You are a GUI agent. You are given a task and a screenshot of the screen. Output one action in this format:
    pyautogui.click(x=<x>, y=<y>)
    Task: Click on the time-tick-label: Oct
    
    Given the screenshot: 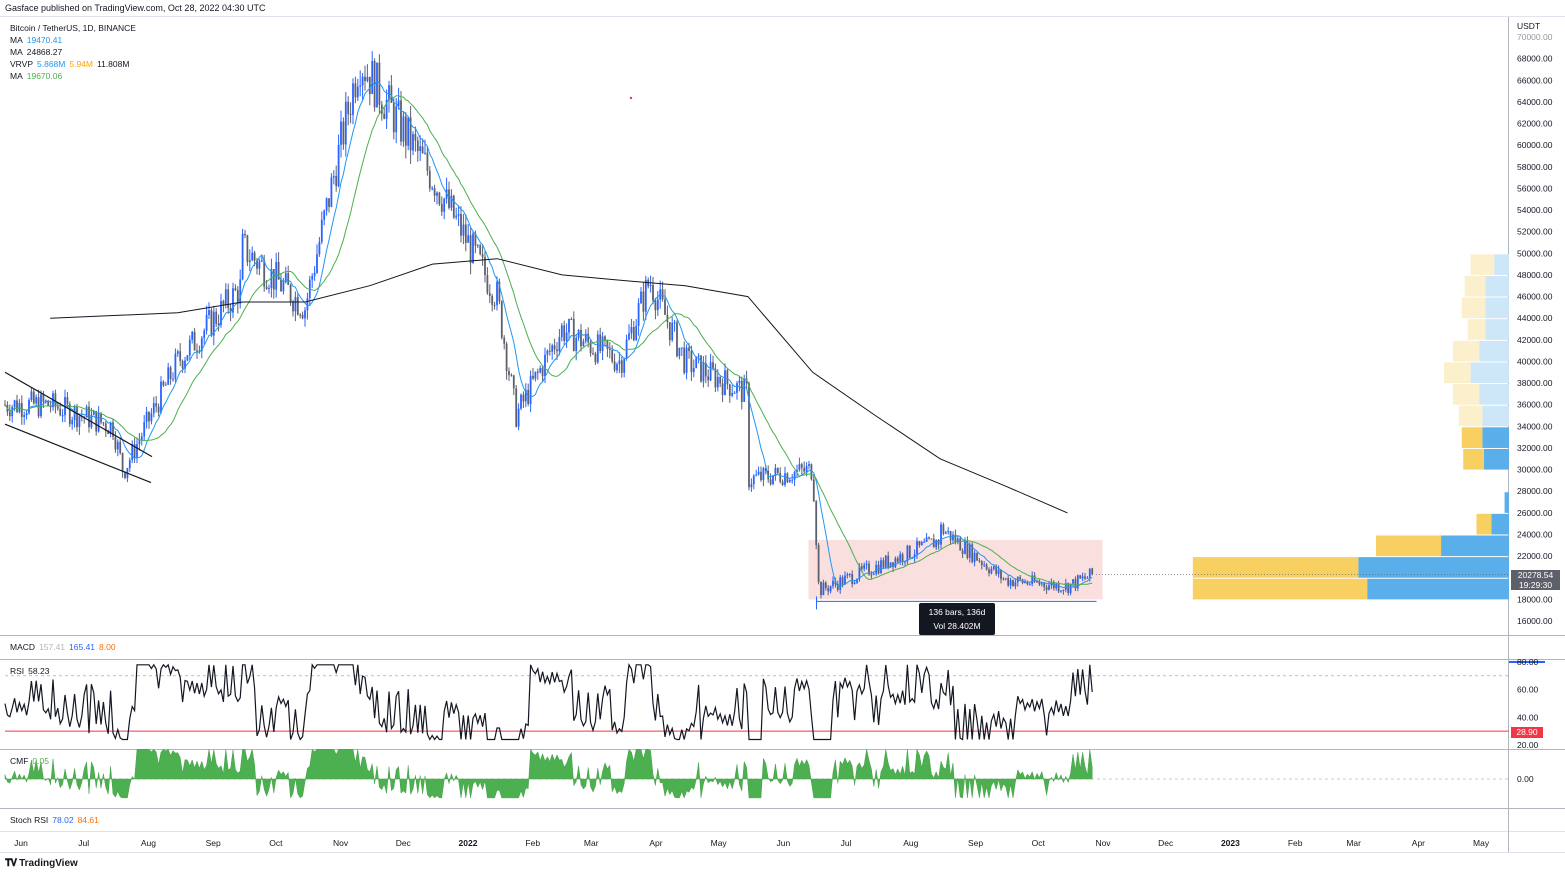 What is the action you would take?
    pyautogui.click(x=1039, y=843)
    